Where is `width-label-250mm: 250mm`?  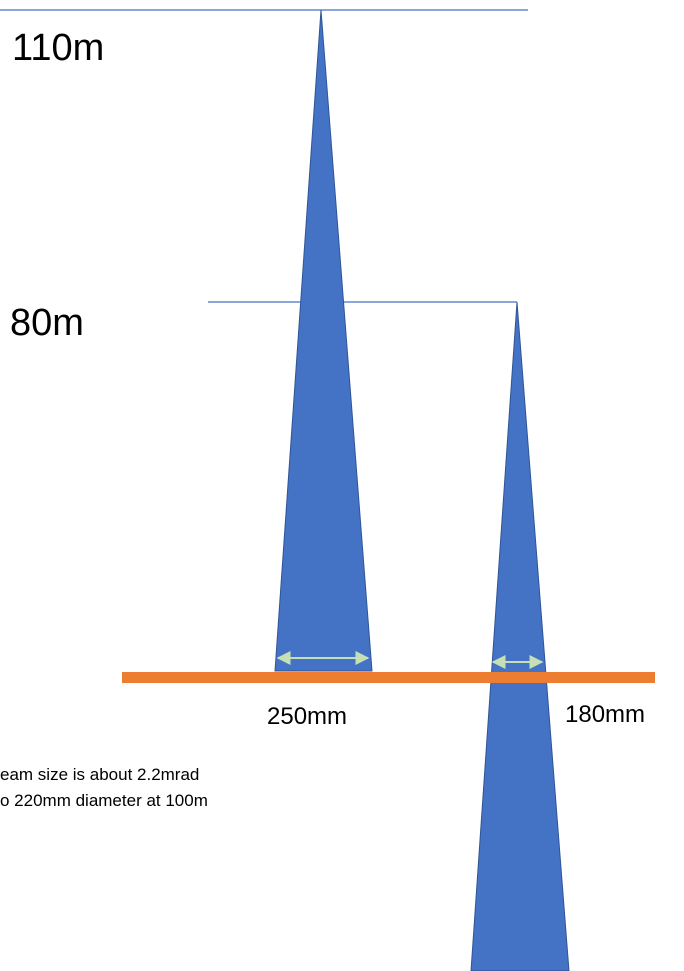 width-label-250mm: 250mm is located at coordinates (307, 716).